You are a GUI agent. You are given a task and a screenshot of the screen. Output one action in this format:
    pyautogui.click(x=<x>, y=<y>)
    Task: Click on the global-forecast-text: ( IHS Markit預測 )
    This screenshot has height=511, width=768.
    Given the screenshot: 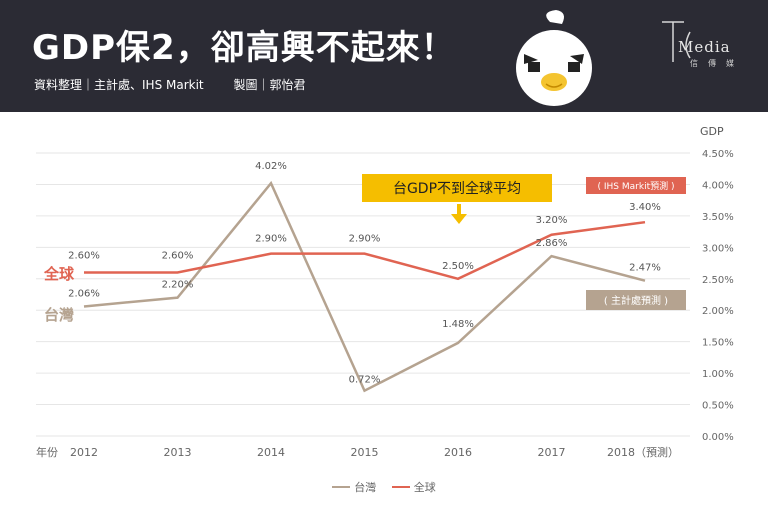 What is the action you would take?
    pyautogui.click(x=636, y=186)
    